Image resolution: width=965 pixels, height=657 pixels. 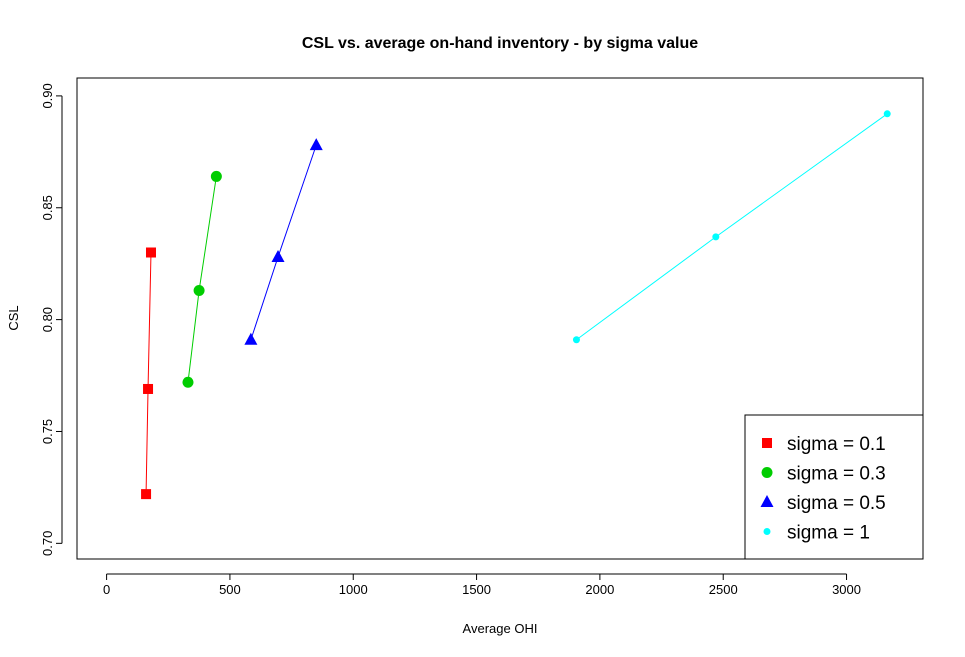 What do you see at coordinates (836, 444) in the screenshot?
I see `legend-label: sigma = 0.1` at bounding box center [836, 444].